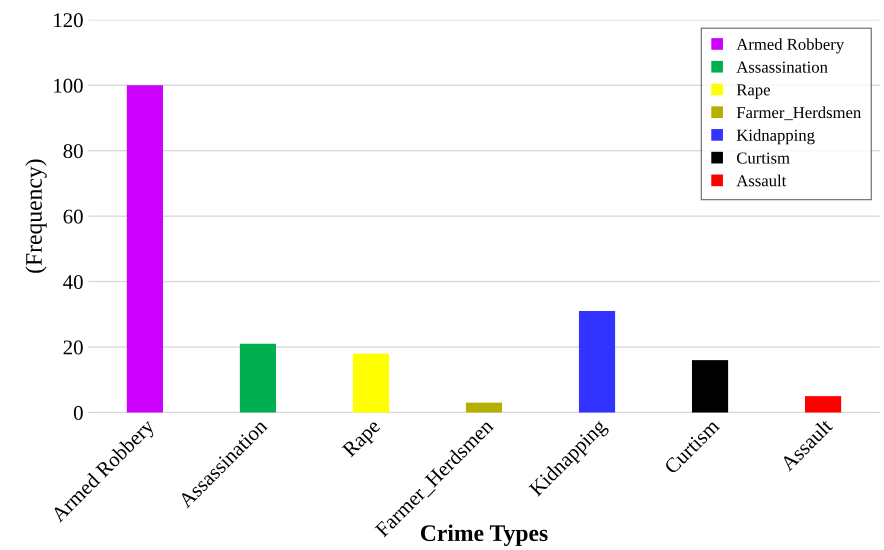  Describe the element at coordinates (790, 46) in the screenshot. I see `legend-label: Armed Robbery` at that location.